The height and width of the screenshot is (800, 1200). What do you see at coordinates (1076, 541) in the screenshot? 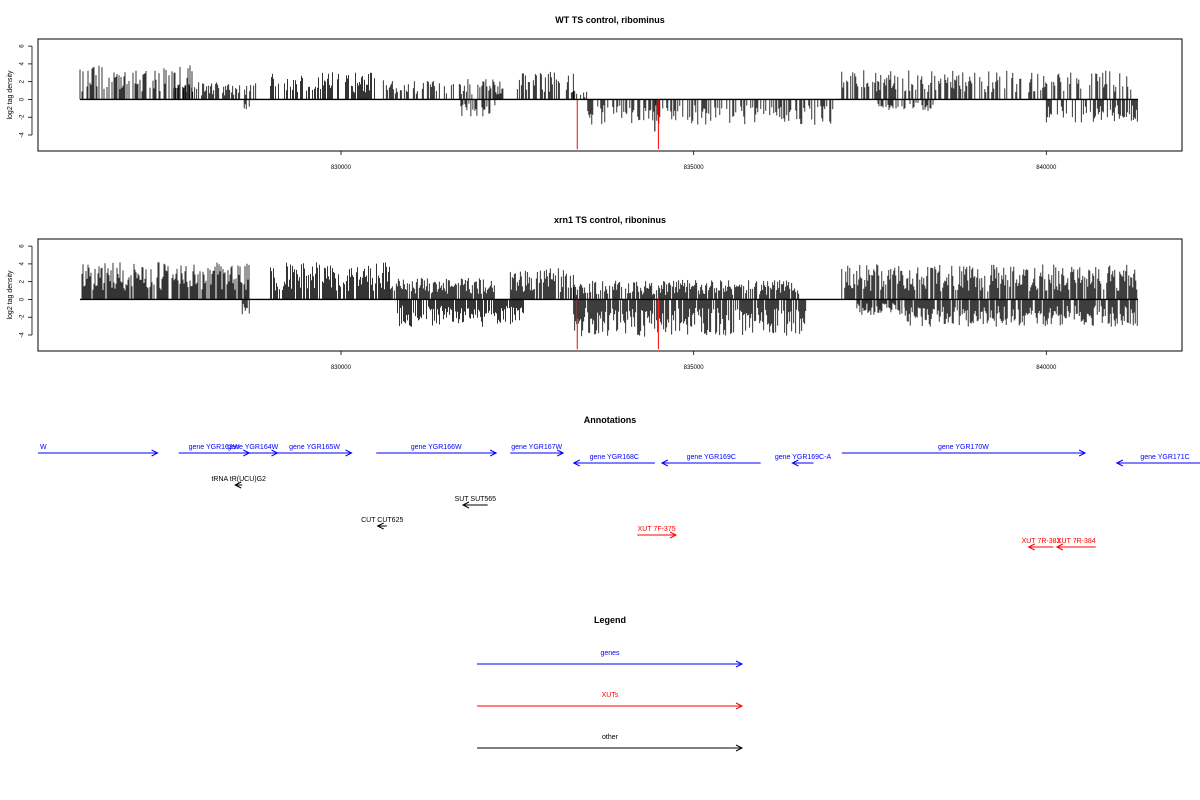
I see `annotation-label: XUT 7R-384` at bounding box center [1076, 541].